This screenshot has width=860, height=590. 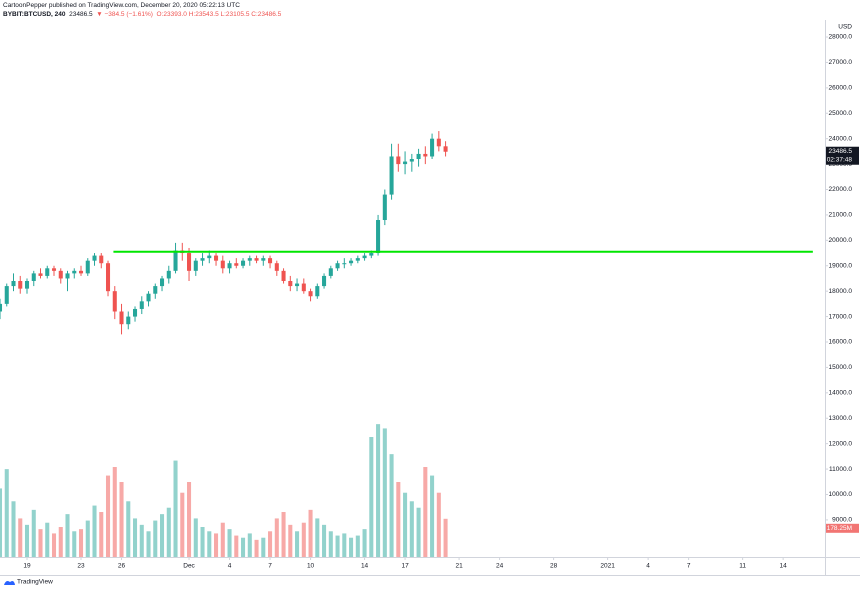 What do you see at coordinates (841, 265) in the screenshot?
I see `y-tick-label: 19000.0` at bounding box center [841, 265].